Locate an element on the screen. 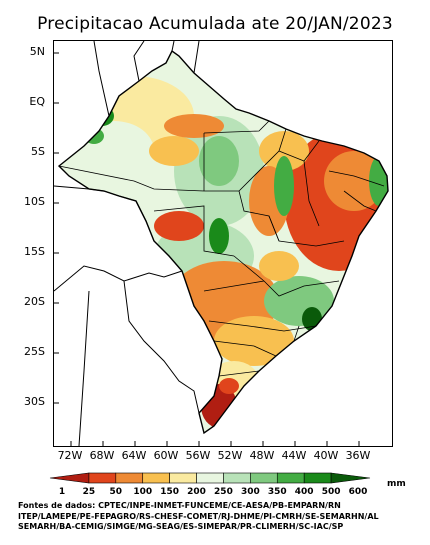 The height and width of the screenshot is (545, 430). legend-tick-label: 50 is located at coordinates (116, 492).